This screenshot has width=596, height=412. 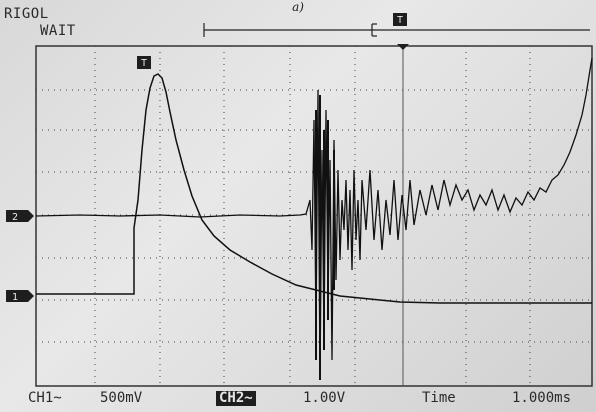 I want to click on figure-caption: a), so click(x=298, y=7).